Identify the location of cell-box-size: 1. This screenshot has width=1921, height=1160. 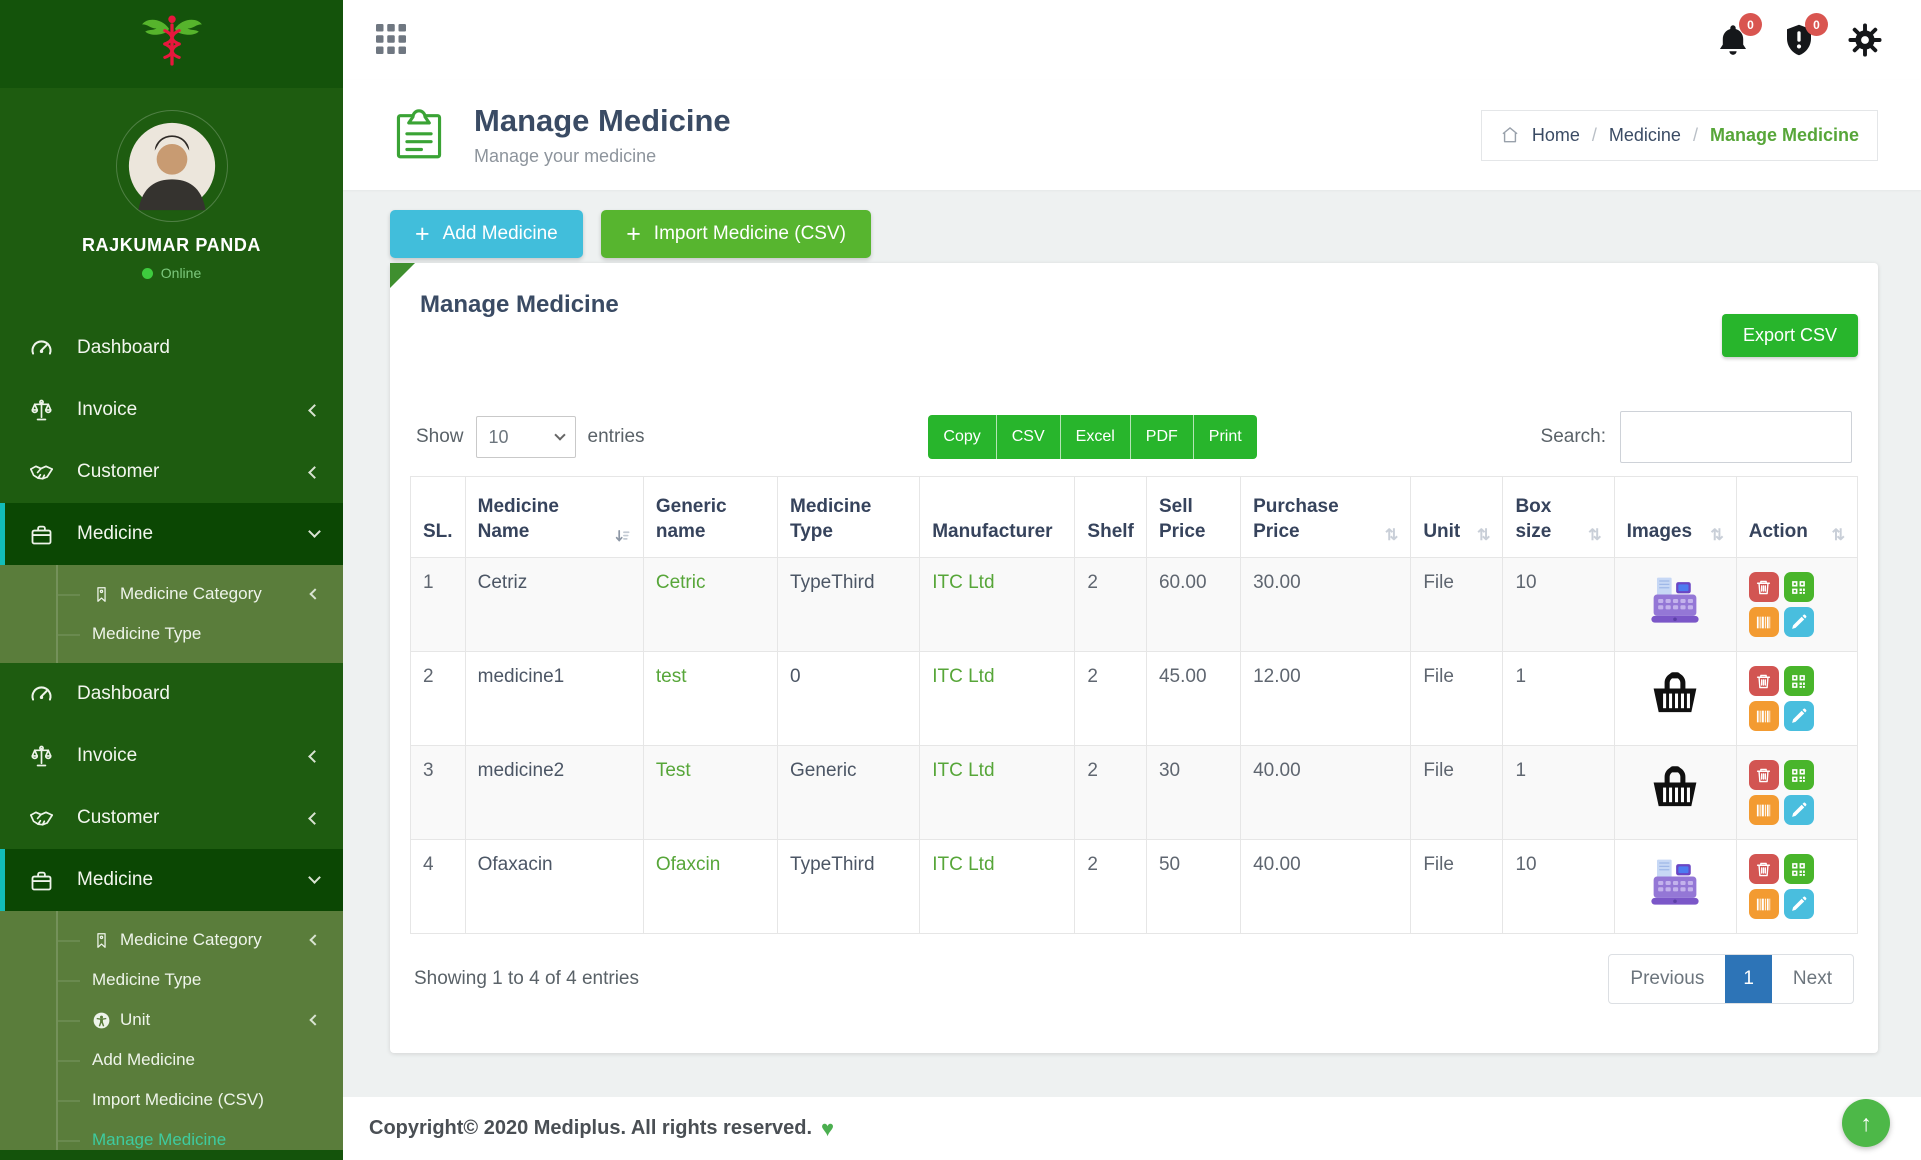
(1558, 792).